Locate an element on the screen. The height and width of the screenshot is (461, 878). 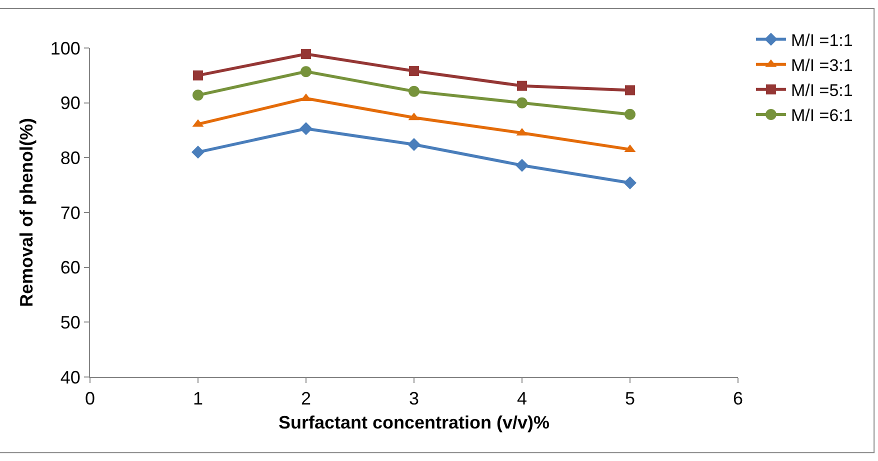
x-tick-label: 4 is located at coordinates (522, 398).